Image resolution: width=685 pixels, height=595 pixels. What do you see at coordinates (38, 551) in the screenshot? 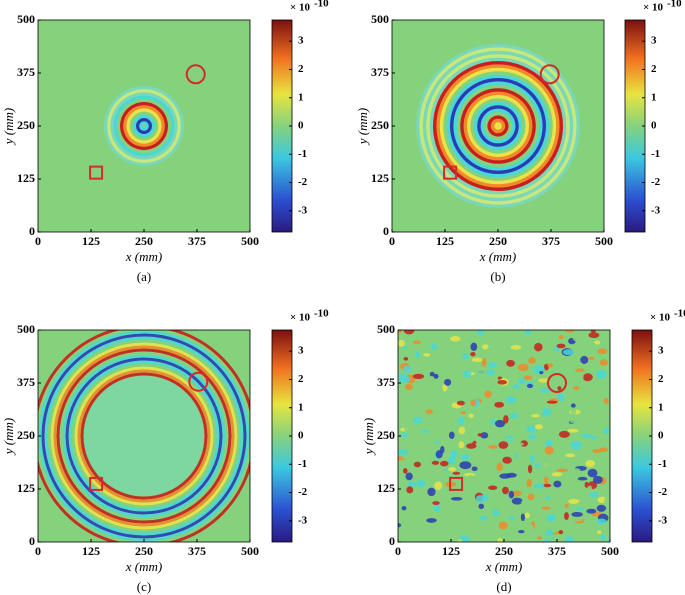
I see `x-tick-label: 0` at bounding box center [38, 551].